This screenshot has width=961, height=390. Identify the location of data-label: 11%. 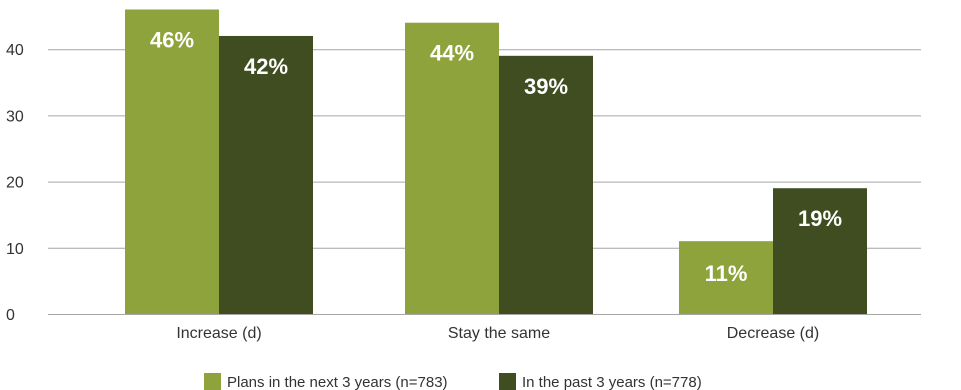
(726, 273).